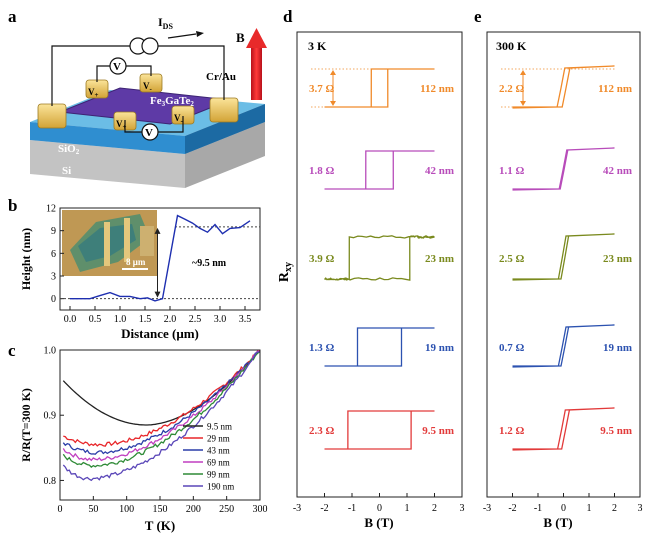 The width and height of the screenshot is (651, 544). What do you see at coordinates (245, 319) in the screenshot?
I see `x-tick-label: 3.5` at bounding box center [245, 319].